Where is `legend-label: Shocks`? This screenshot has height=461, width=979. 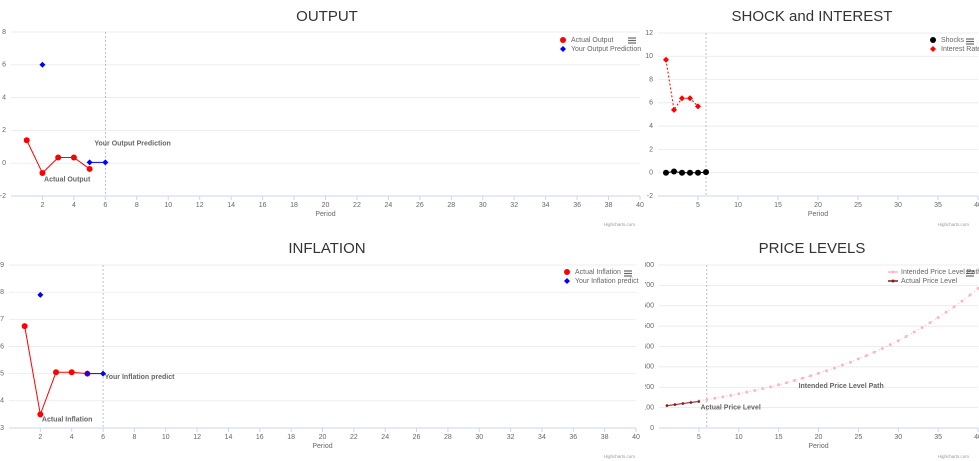 legend-label: Shocks is located at coordinates (952, 40).